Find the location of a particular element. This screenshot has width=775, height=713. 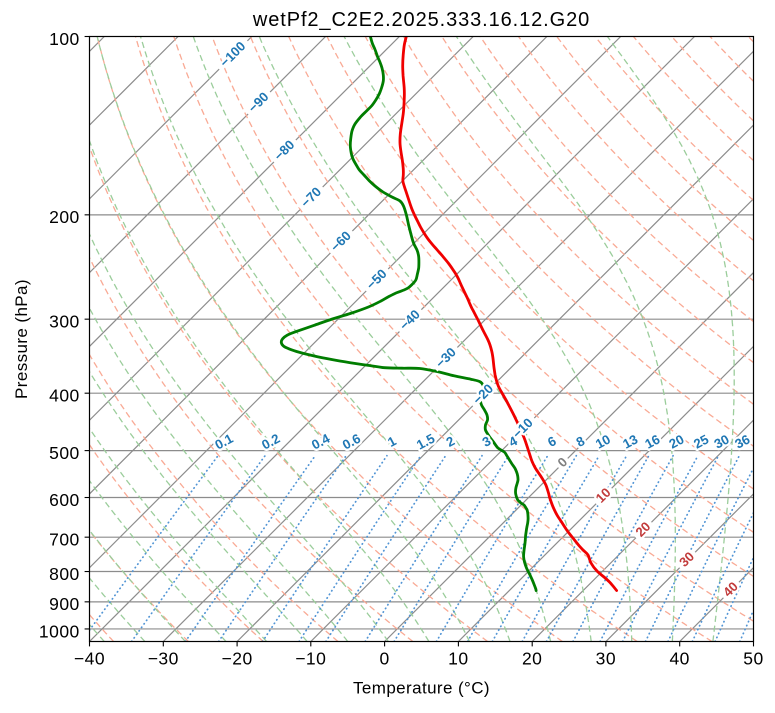

svg-text: 1000 is located at coordinates (59, 631).